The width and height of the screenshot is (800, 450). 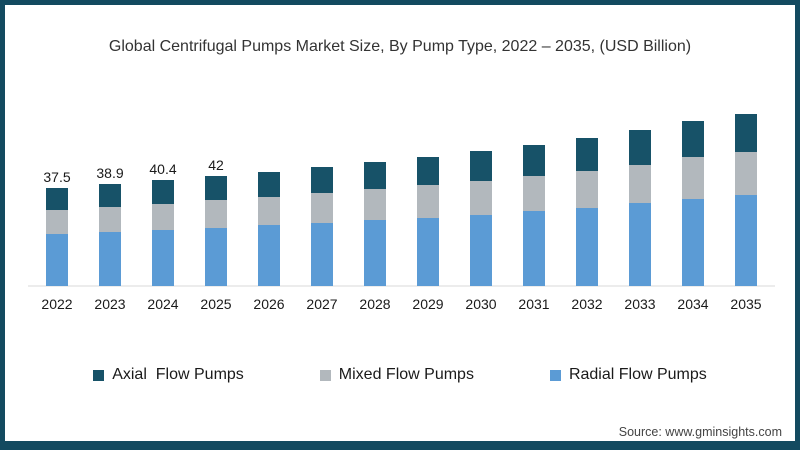 What do you see at coordinates (534, 160) in the screenshot?
I see `bar-segment-axial-2031` at bounding box center [534, 160].